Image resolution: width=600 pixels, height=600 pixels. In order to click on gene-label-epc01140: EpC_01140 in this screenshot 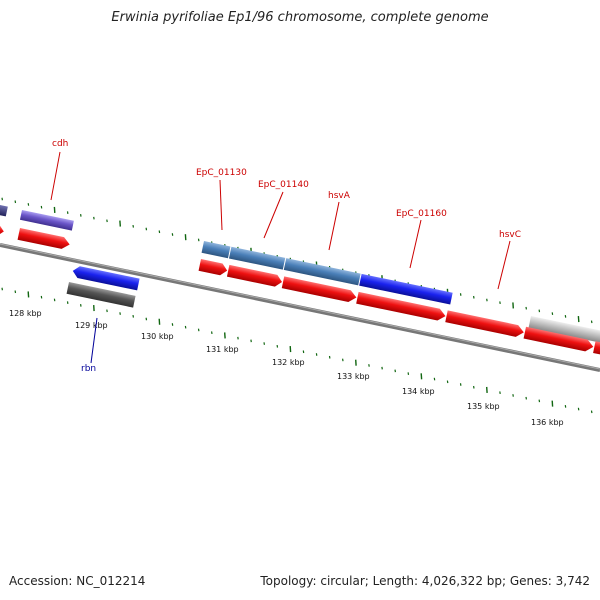, I will do `click(283, 185)`.